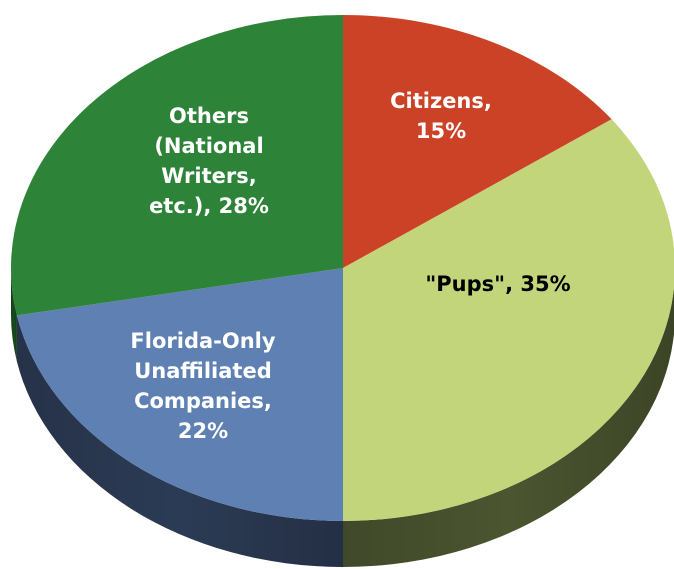  What do you see at coordinates (208, 146) in the screenshot?
I see `slice-label-line: (National` at bounding box center [208, 146].